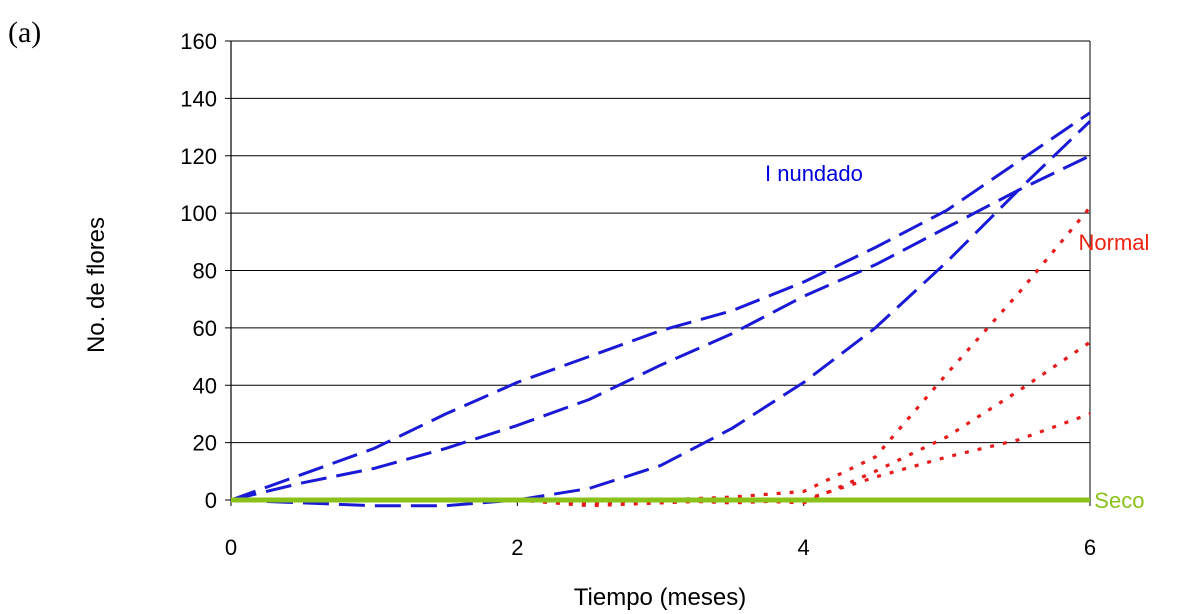 Image resolution: width=1182 pixels, height=614 pixels. I want to click on y-tick-label: 20, so click(205, 443).